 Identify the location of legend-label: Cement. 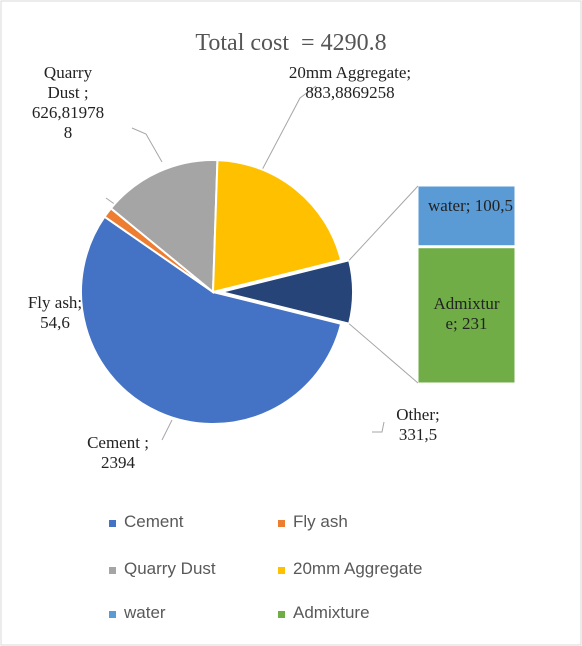
(154, 521).